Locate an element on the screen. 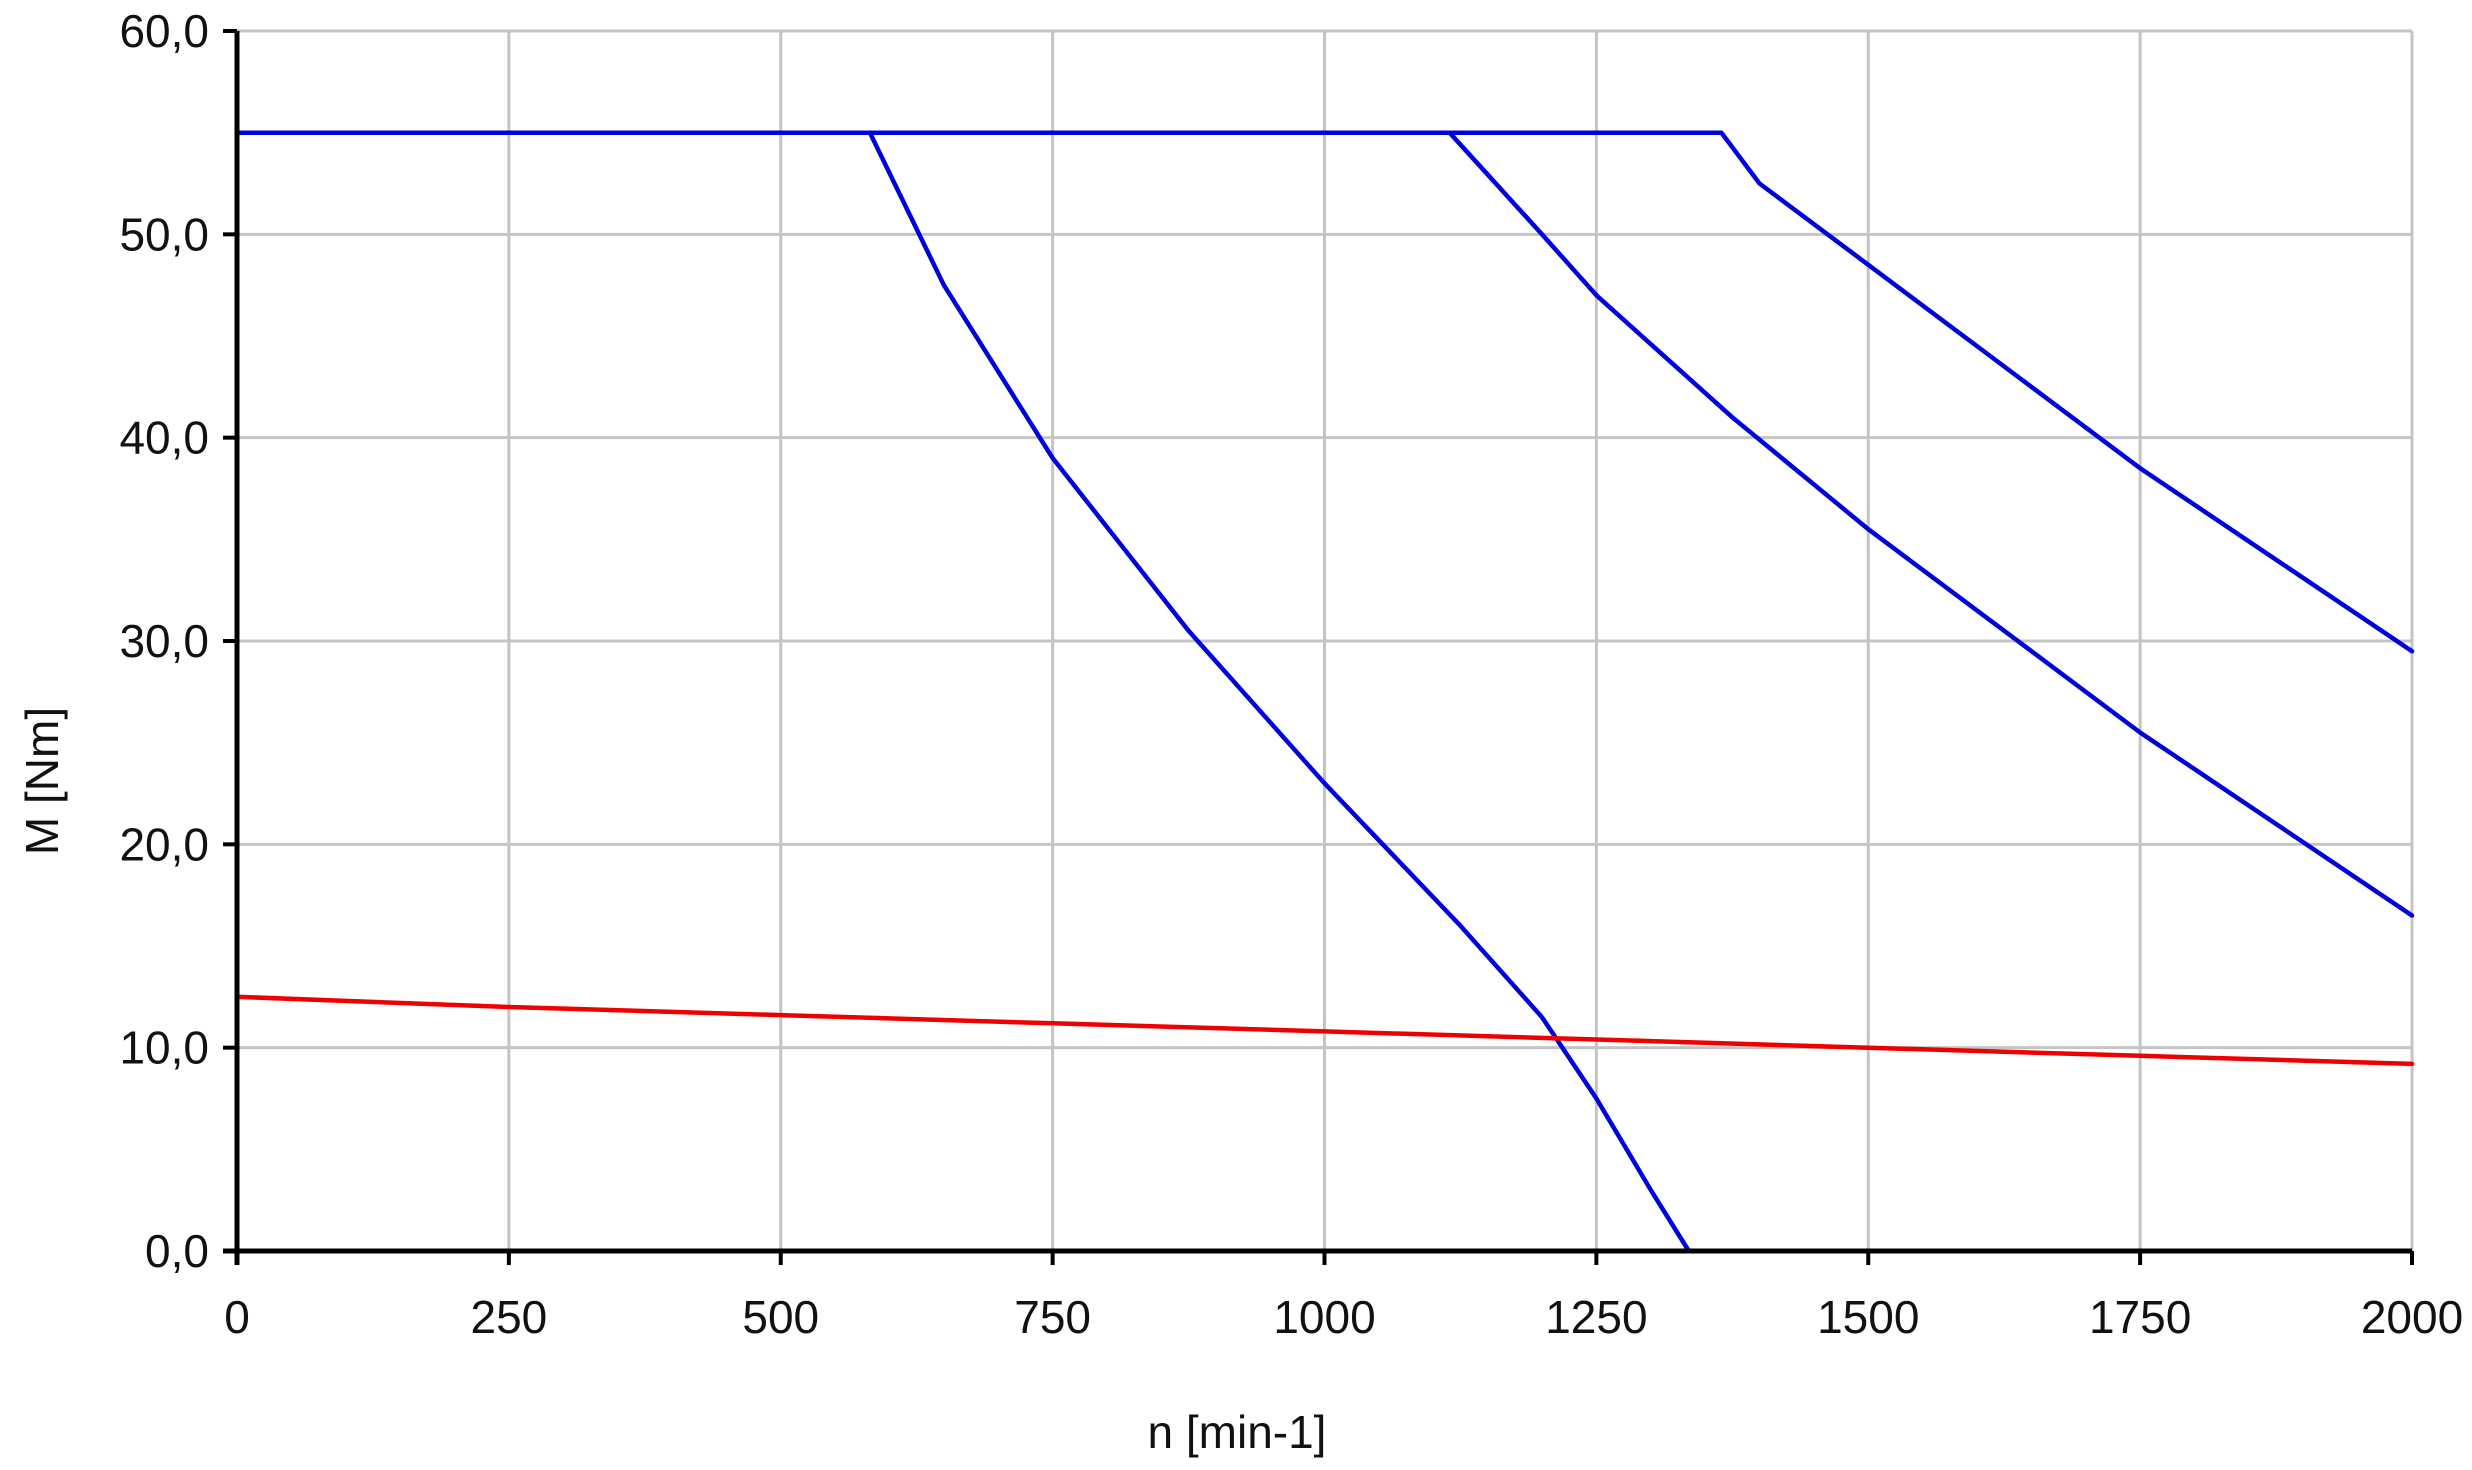  x-tick-label: 750 is located at coordinates (1052, 1317).